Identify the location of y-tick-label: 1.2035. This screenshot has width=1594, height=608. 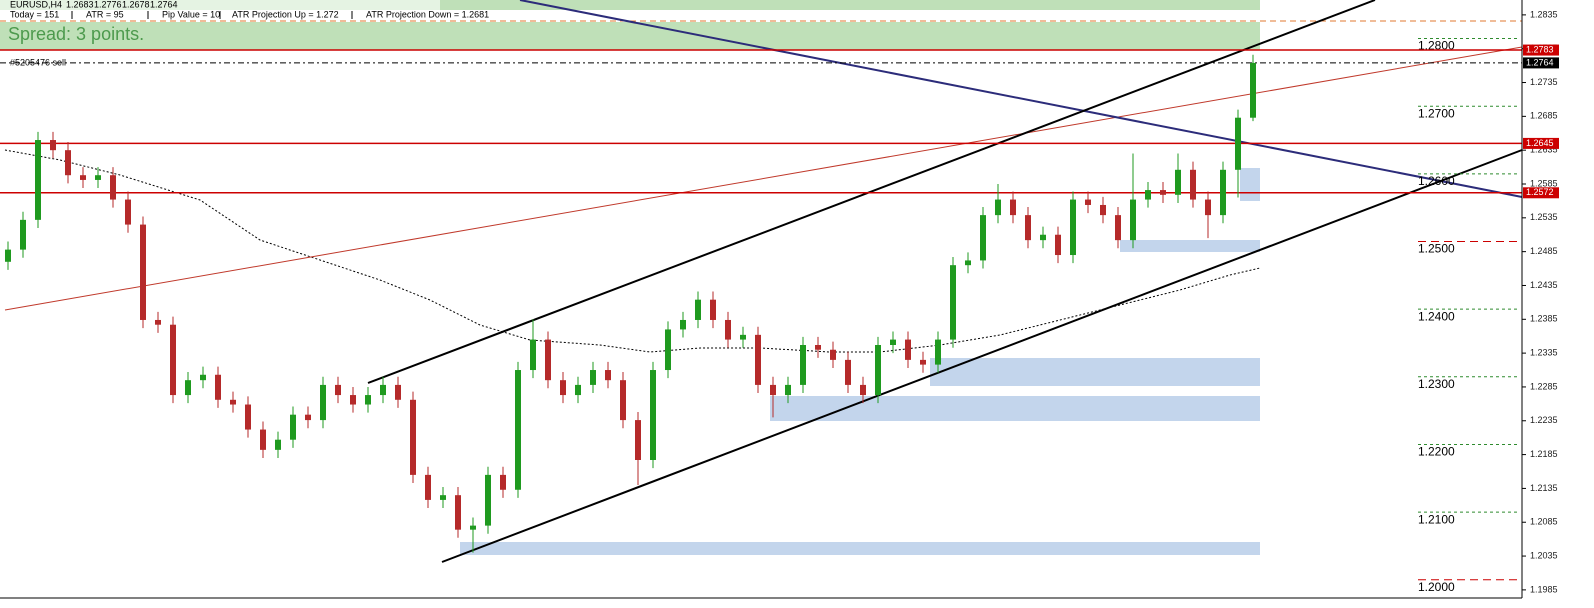
(1544, 555).